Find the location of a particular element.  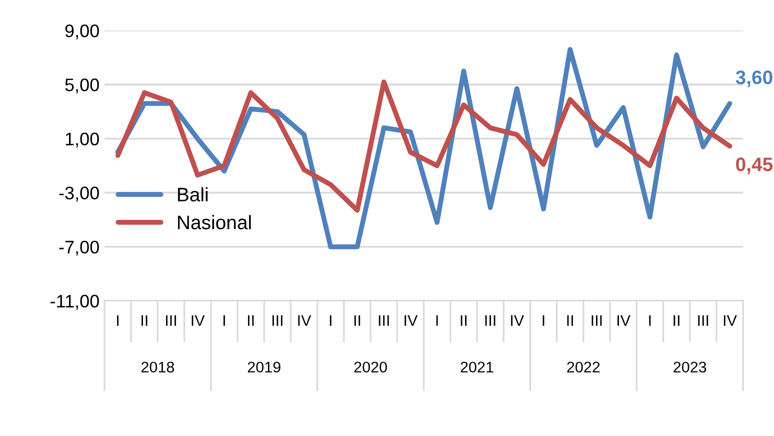

text: 2019 is located at coordinates (264, 367).